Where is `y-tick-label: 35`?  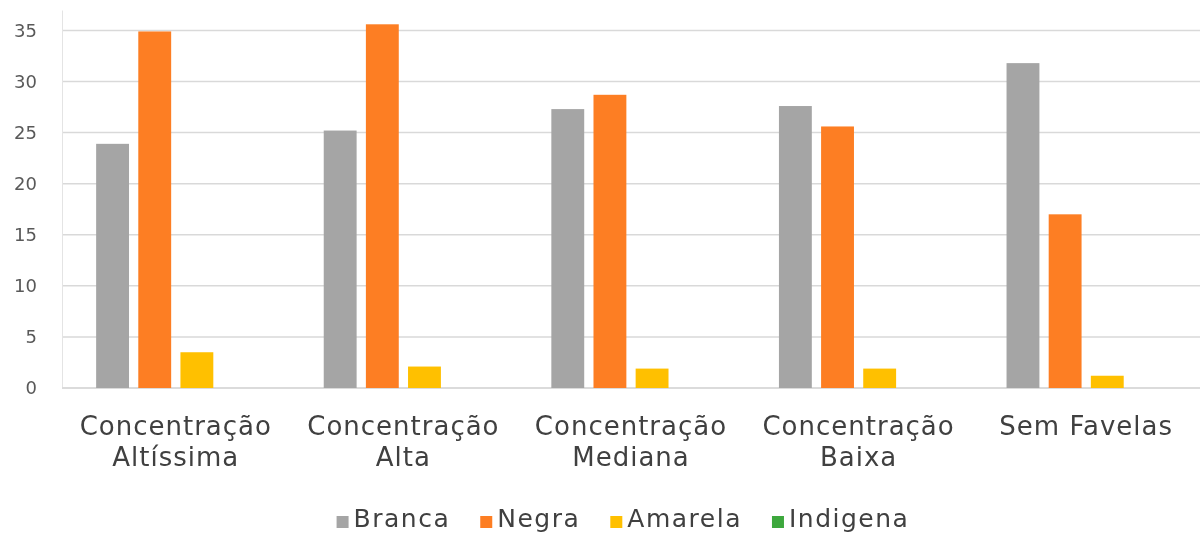
y-tick-label: 35 is located at coordinates (25, 30).